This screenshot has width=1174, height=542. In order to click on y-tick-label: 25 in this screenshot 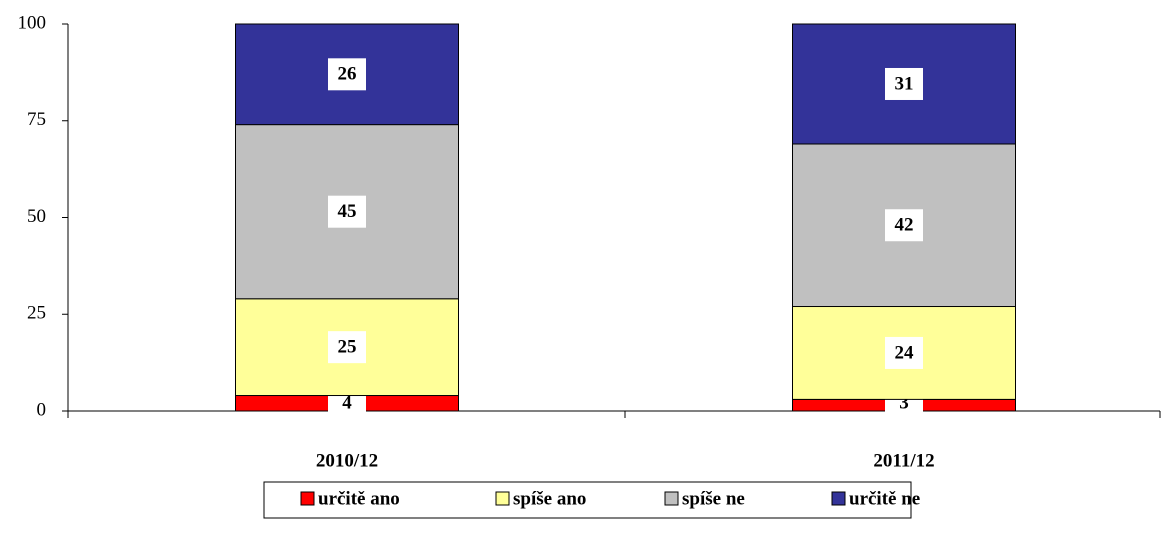, I will do `click(36, 313)`.